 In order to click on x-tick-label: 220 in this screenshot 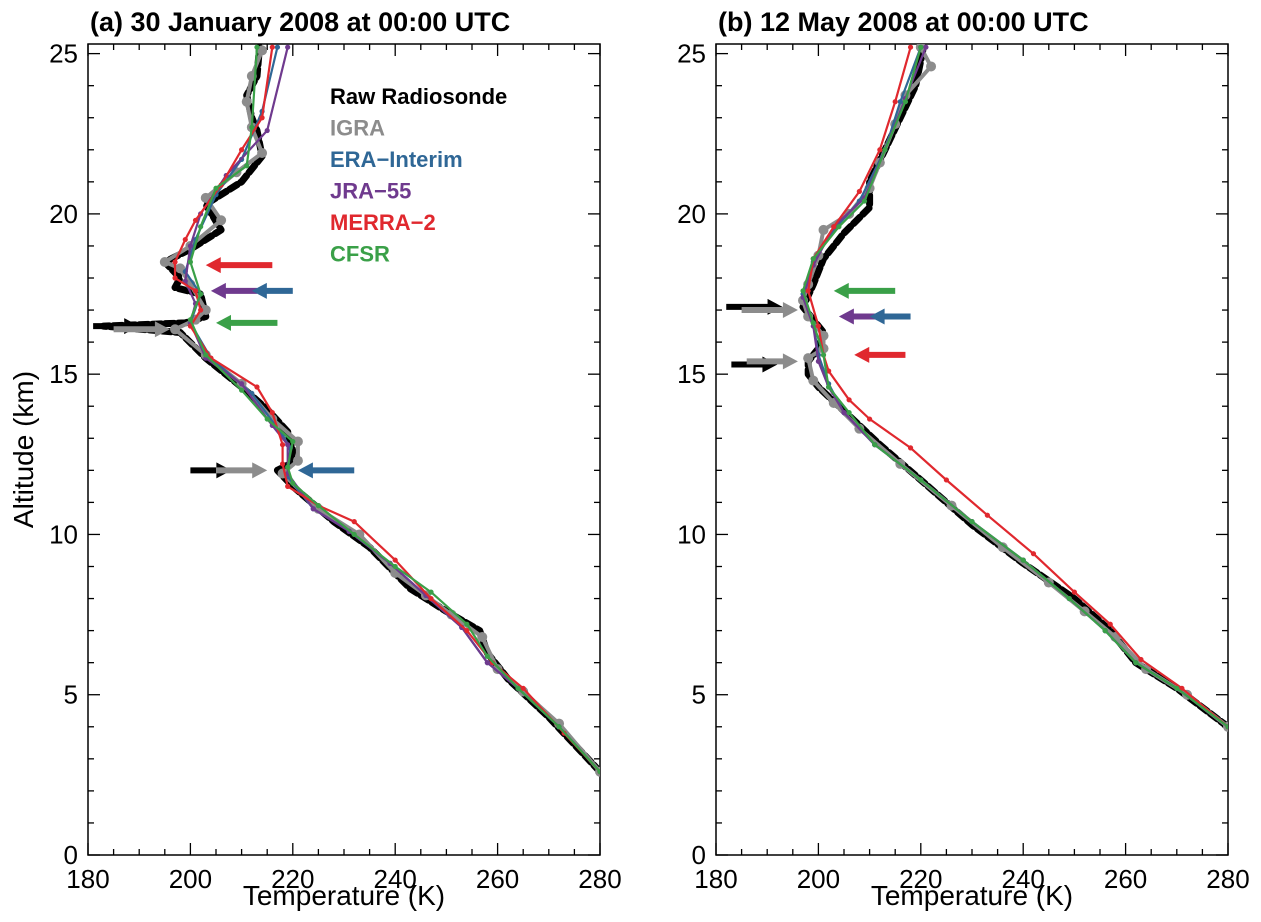, I will do `click(292, 879)`.